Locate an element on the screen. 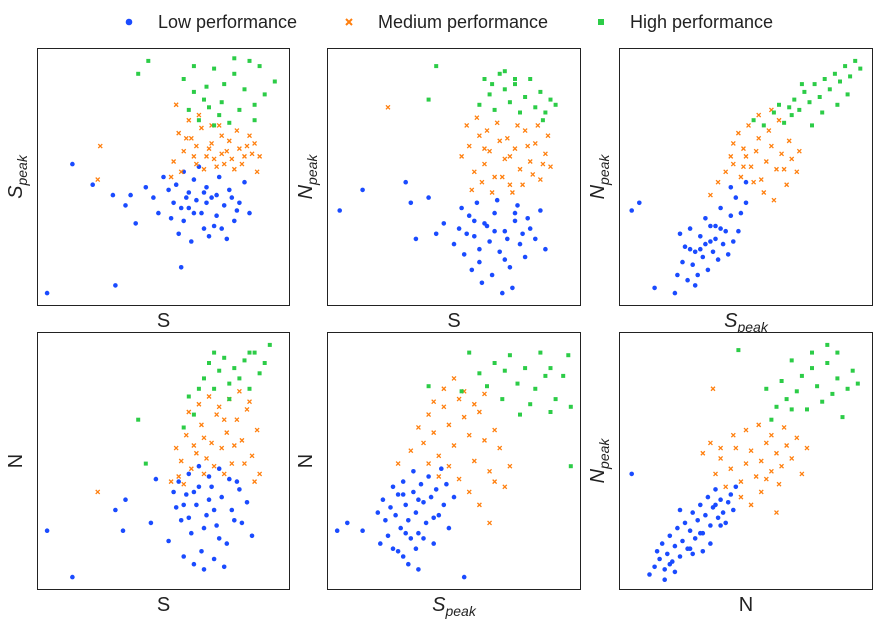 Image resolution: width=879 pixels, height=631 pixels. plot-points is located at coordinates (447, 180).